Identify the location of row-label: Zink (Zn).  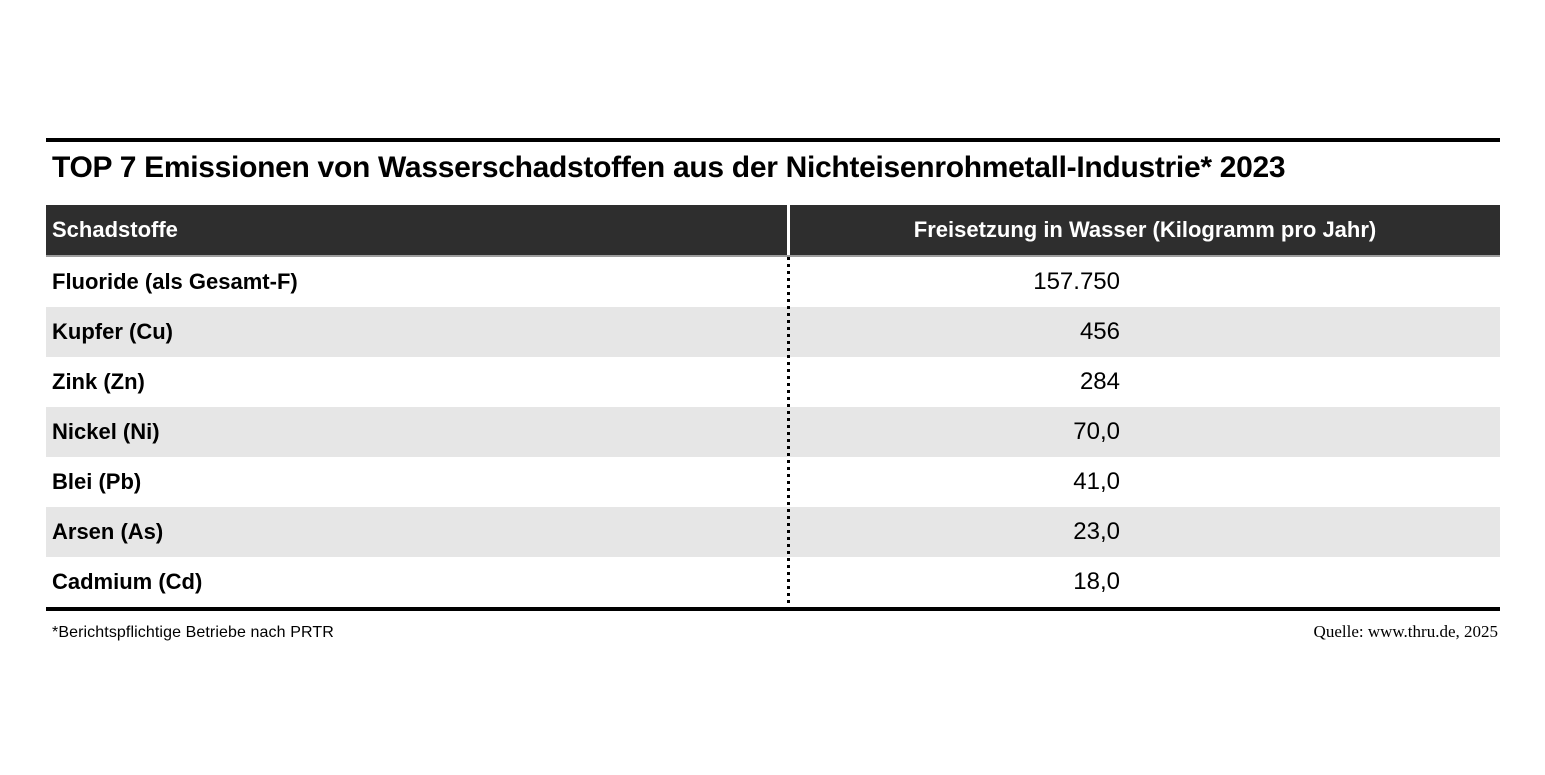
(98, 381).